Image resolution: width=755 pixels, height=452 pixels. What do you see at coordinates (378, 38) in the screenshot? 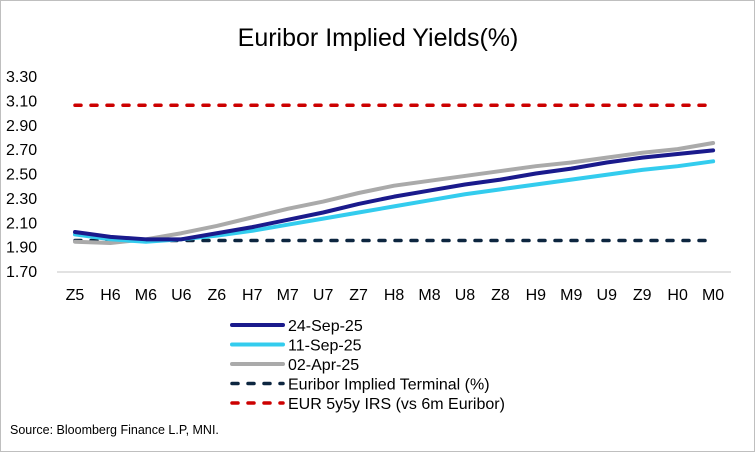
I see `chart-title: Euribor Implied Yields(%)` at bounding box center [378, 38].